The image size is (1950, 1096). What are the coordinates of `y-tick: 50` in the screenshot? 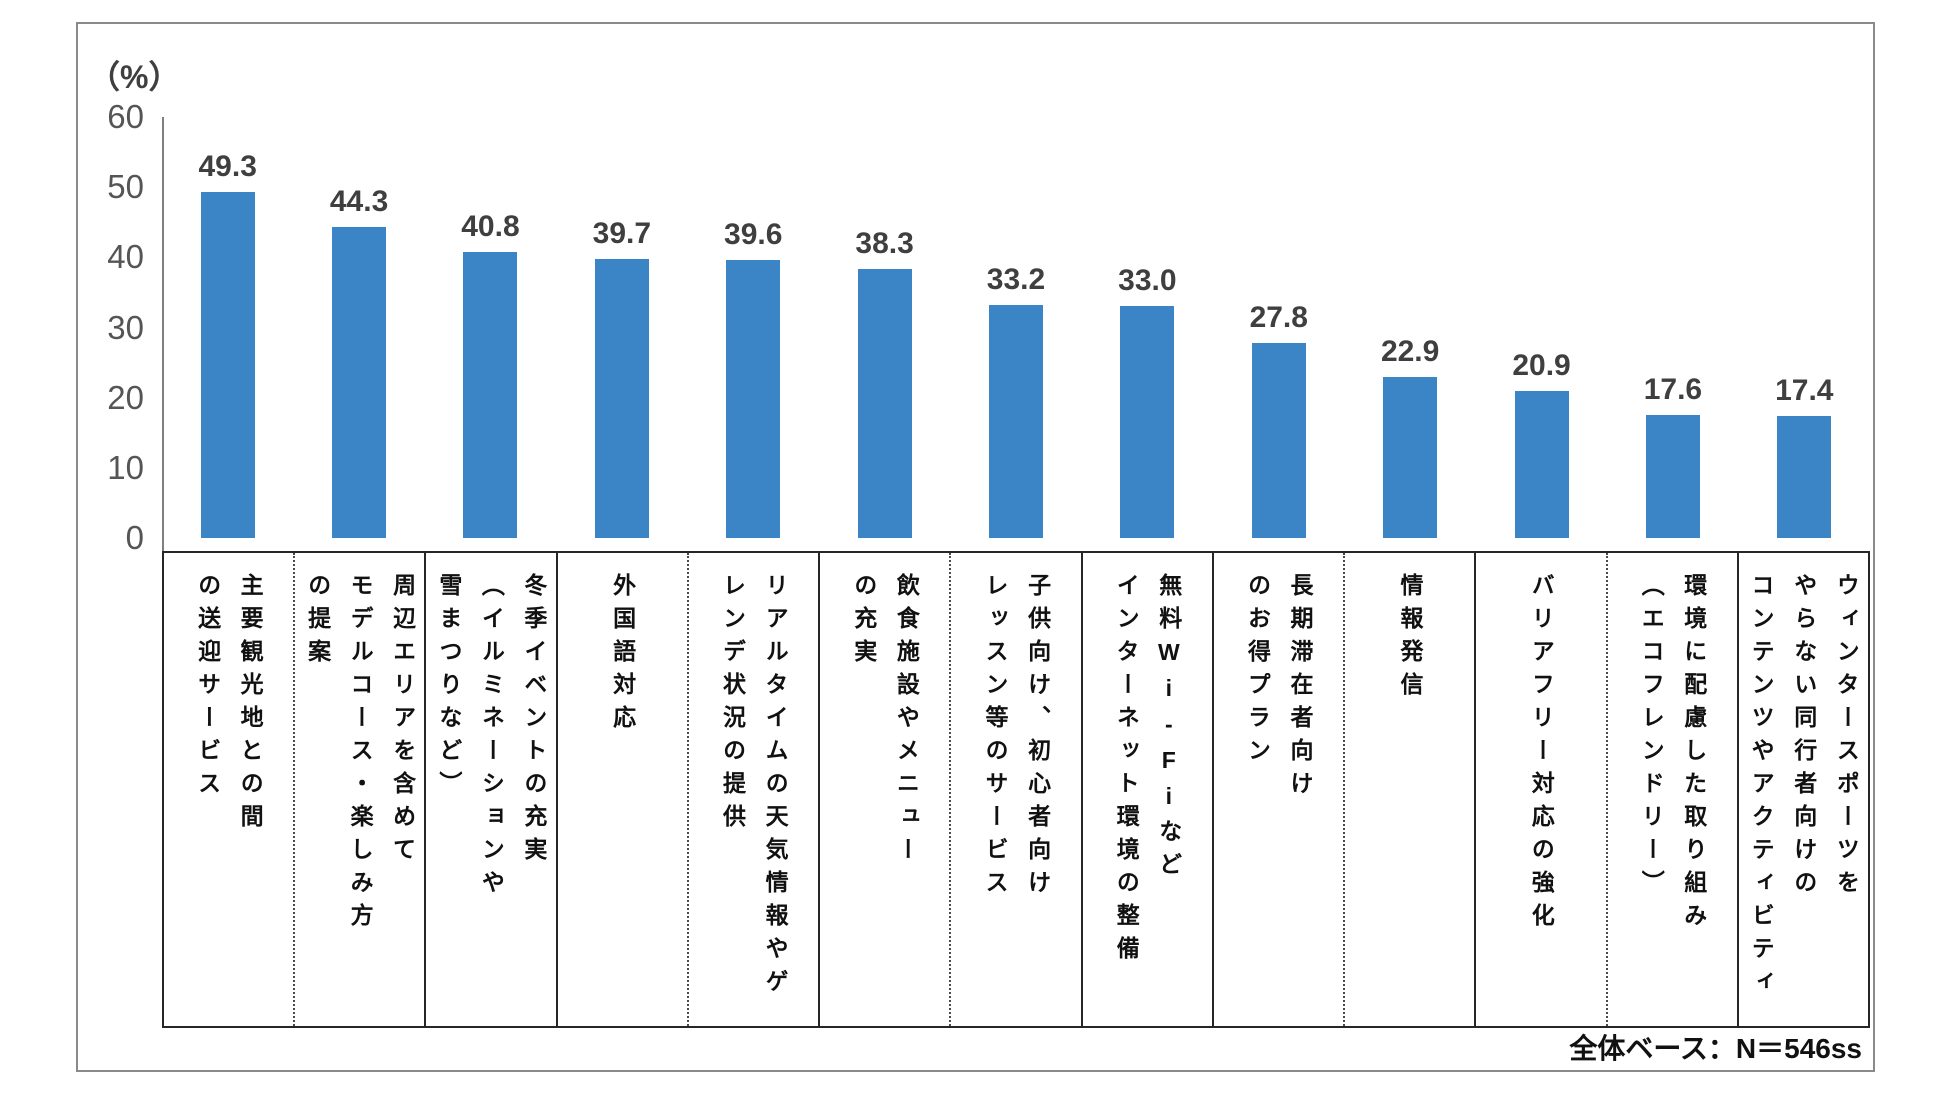 It's located at (125, 187).